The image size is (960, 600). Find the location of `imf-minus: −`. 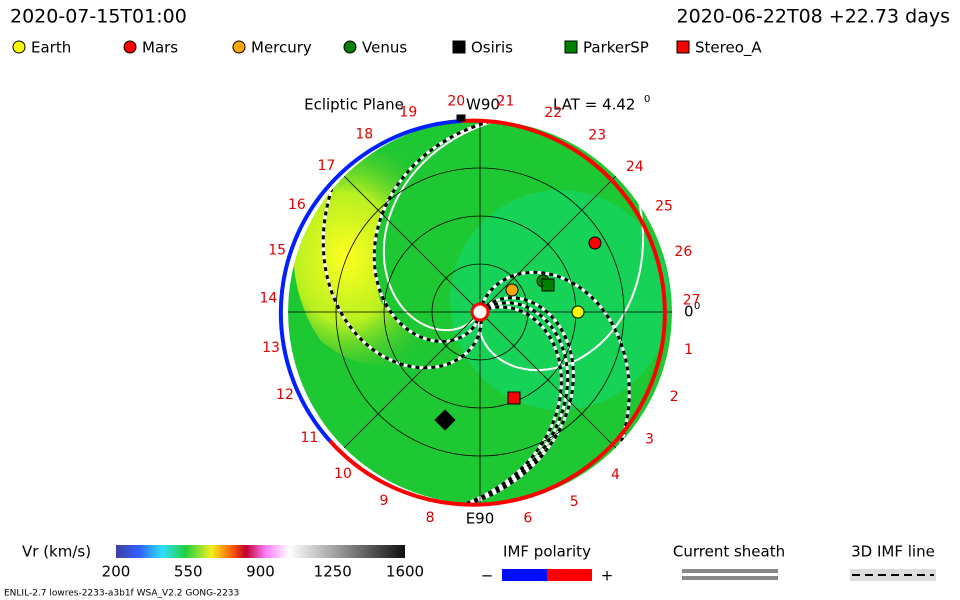

imf-minus: − is located at coordinates (487, 576).